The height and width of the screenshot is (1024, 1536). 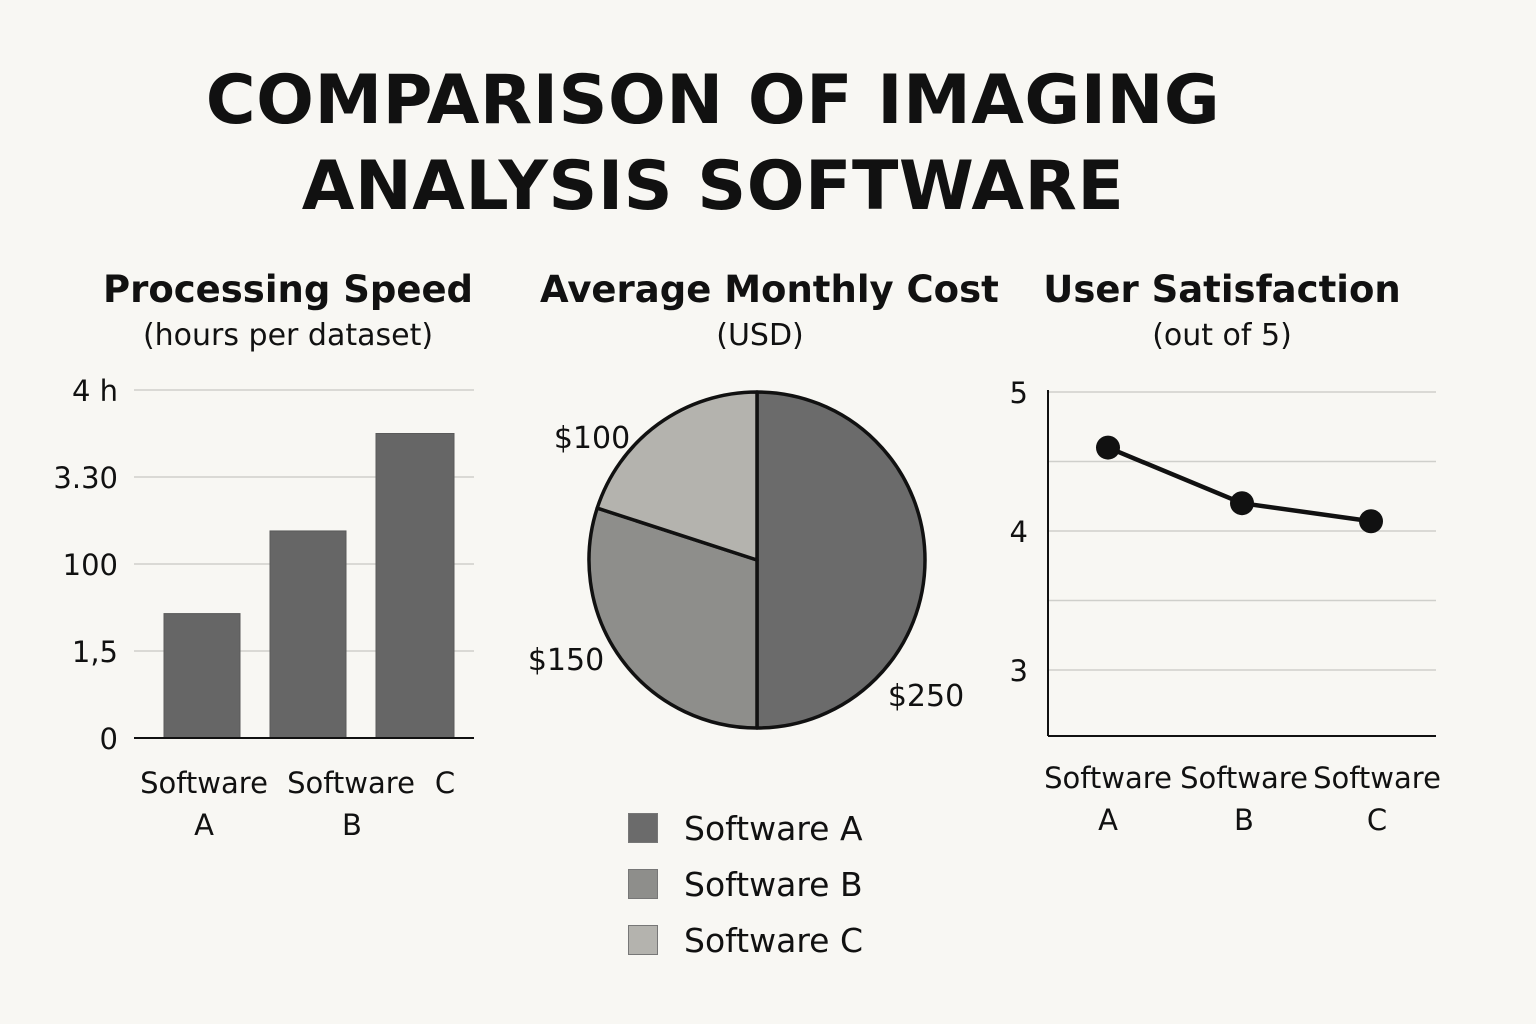 I want to click on pie-slice-label: $250, so click(x=926, y=696).